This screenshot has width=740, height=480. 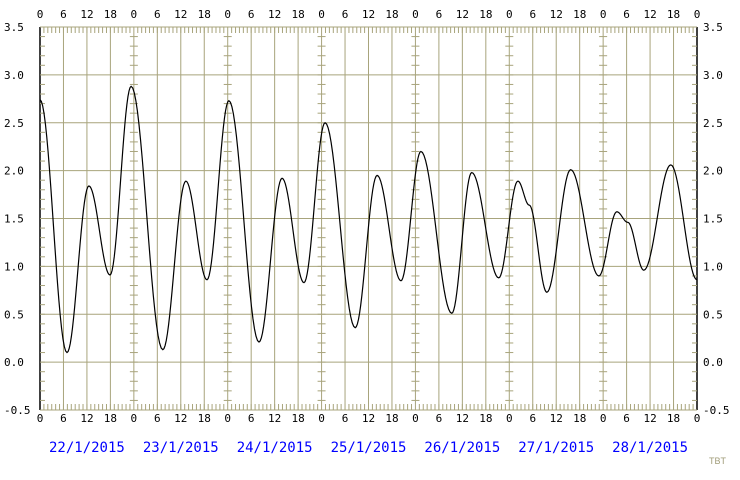 I want to click on y-tick-label-right: -0.5, so click(x=716, y=410).